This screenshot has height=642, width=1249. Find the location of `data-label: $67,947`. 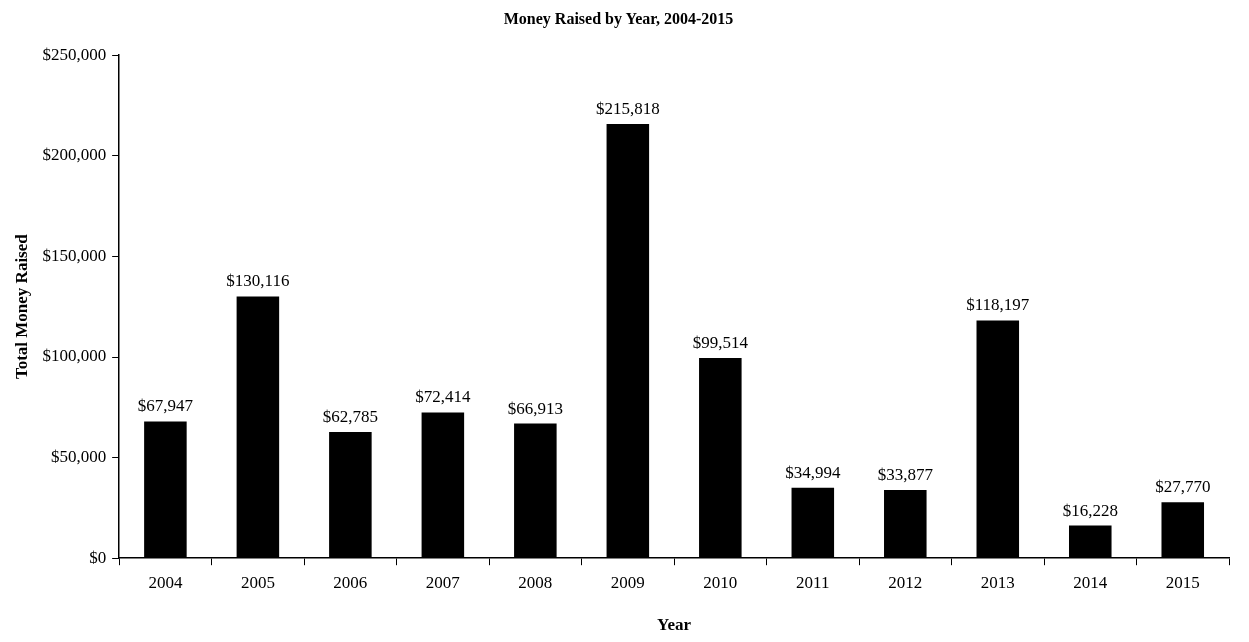

data-label: $67,947 is located at coordinates (165, 406).